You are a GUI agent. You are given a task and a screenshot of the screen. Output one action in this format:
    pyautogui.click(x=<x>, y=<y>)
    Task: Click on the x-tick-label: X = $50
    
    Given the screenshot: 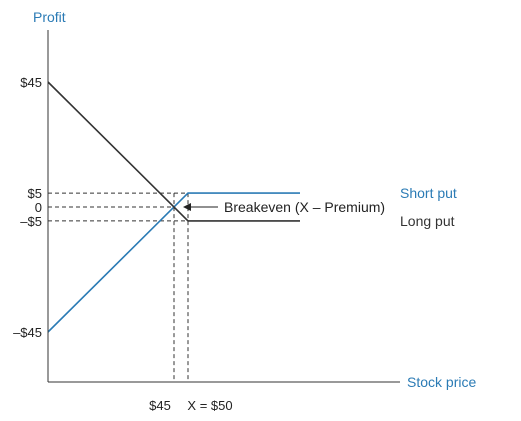 What is the action you would take?
    pyautogui.click(x=209, y=405)
    